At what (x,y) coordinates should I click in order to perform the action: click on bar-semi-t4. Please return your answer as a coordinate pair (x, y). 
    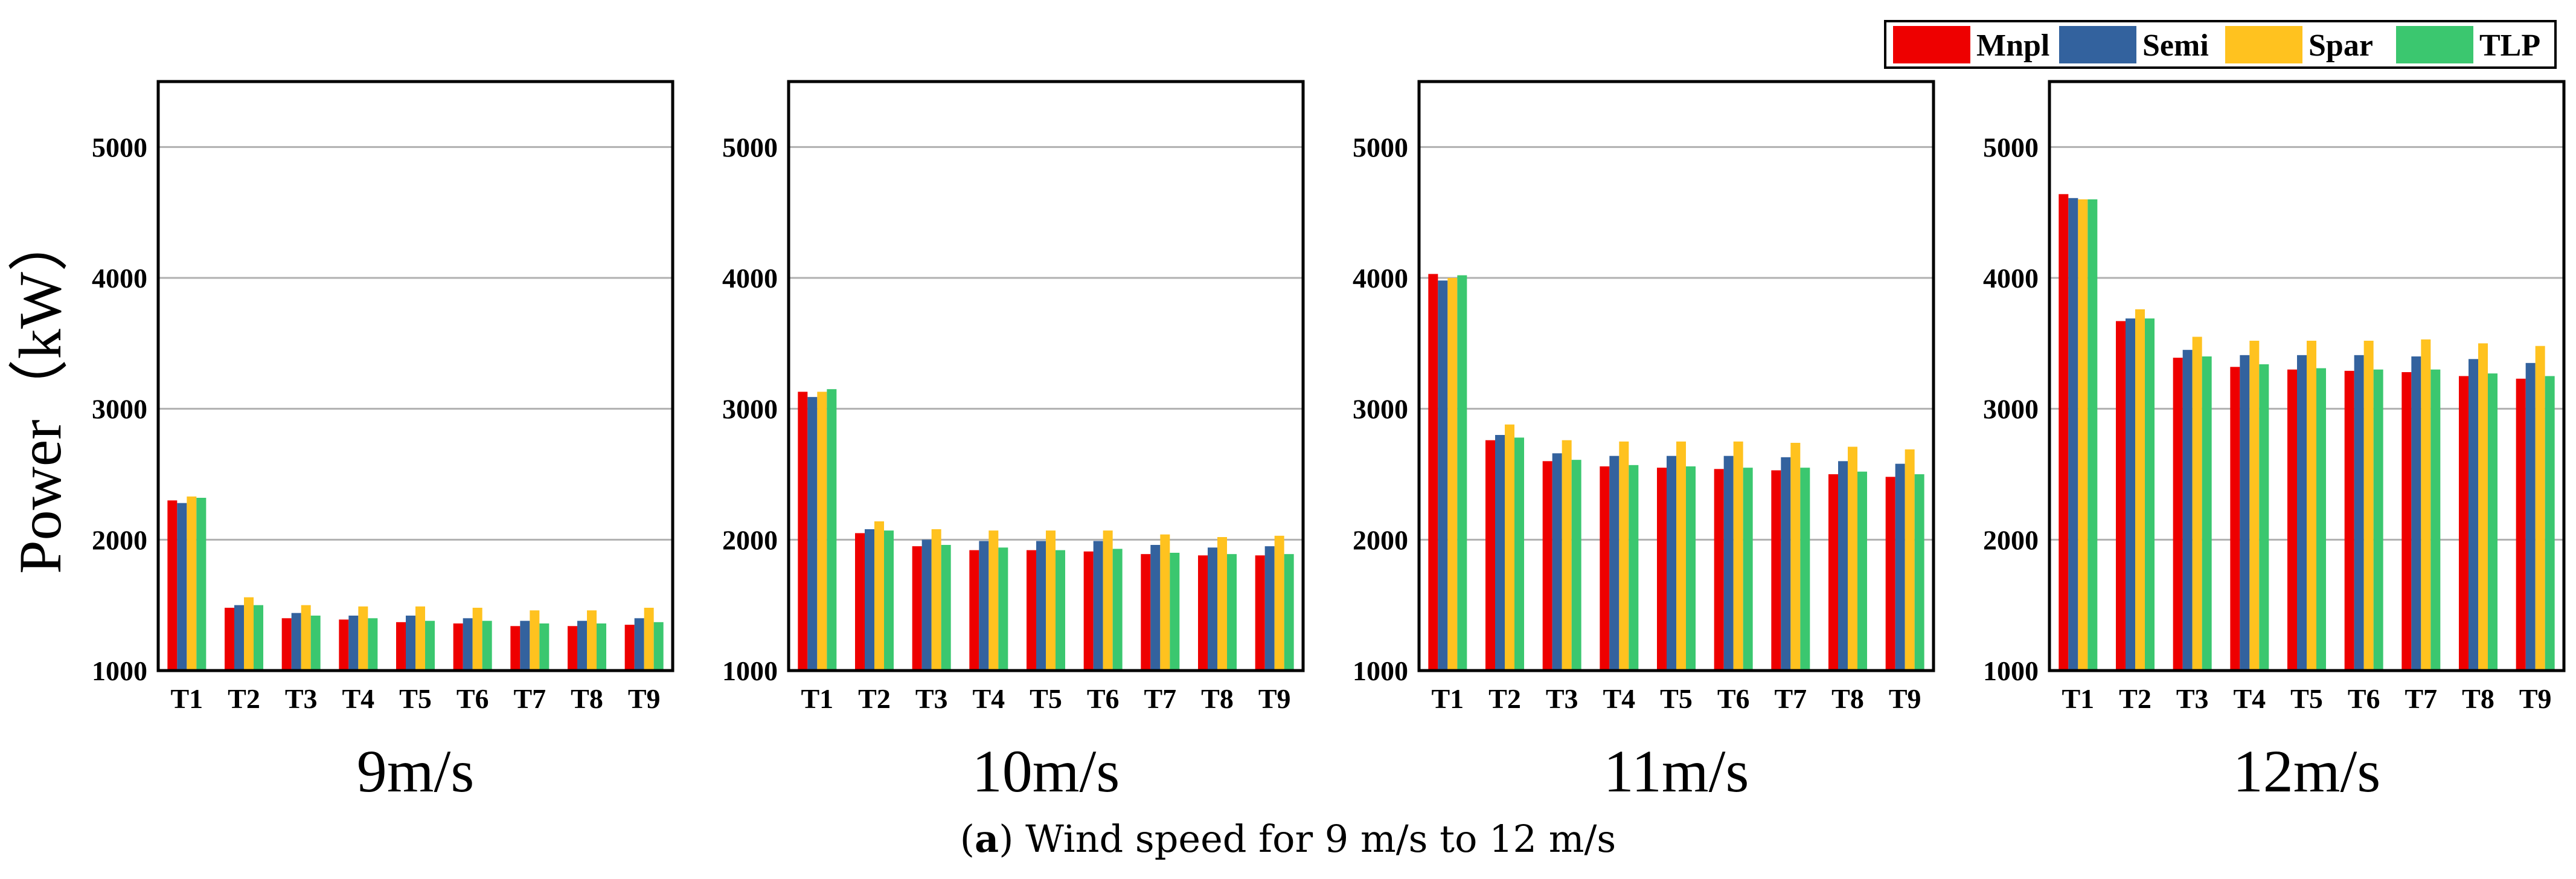
    Looking at the image, I should click on (2245, 513).